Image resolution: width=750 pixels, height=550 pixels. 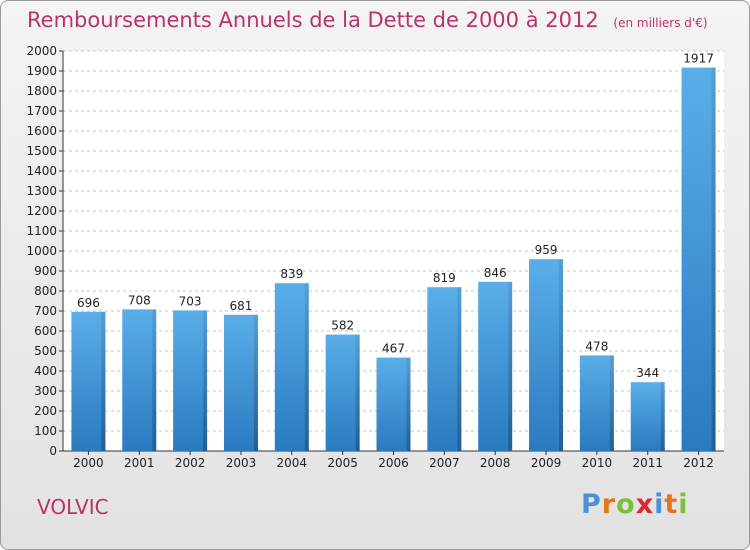 I want to click on bar-value-label: 681, so click(x=241, y=306).